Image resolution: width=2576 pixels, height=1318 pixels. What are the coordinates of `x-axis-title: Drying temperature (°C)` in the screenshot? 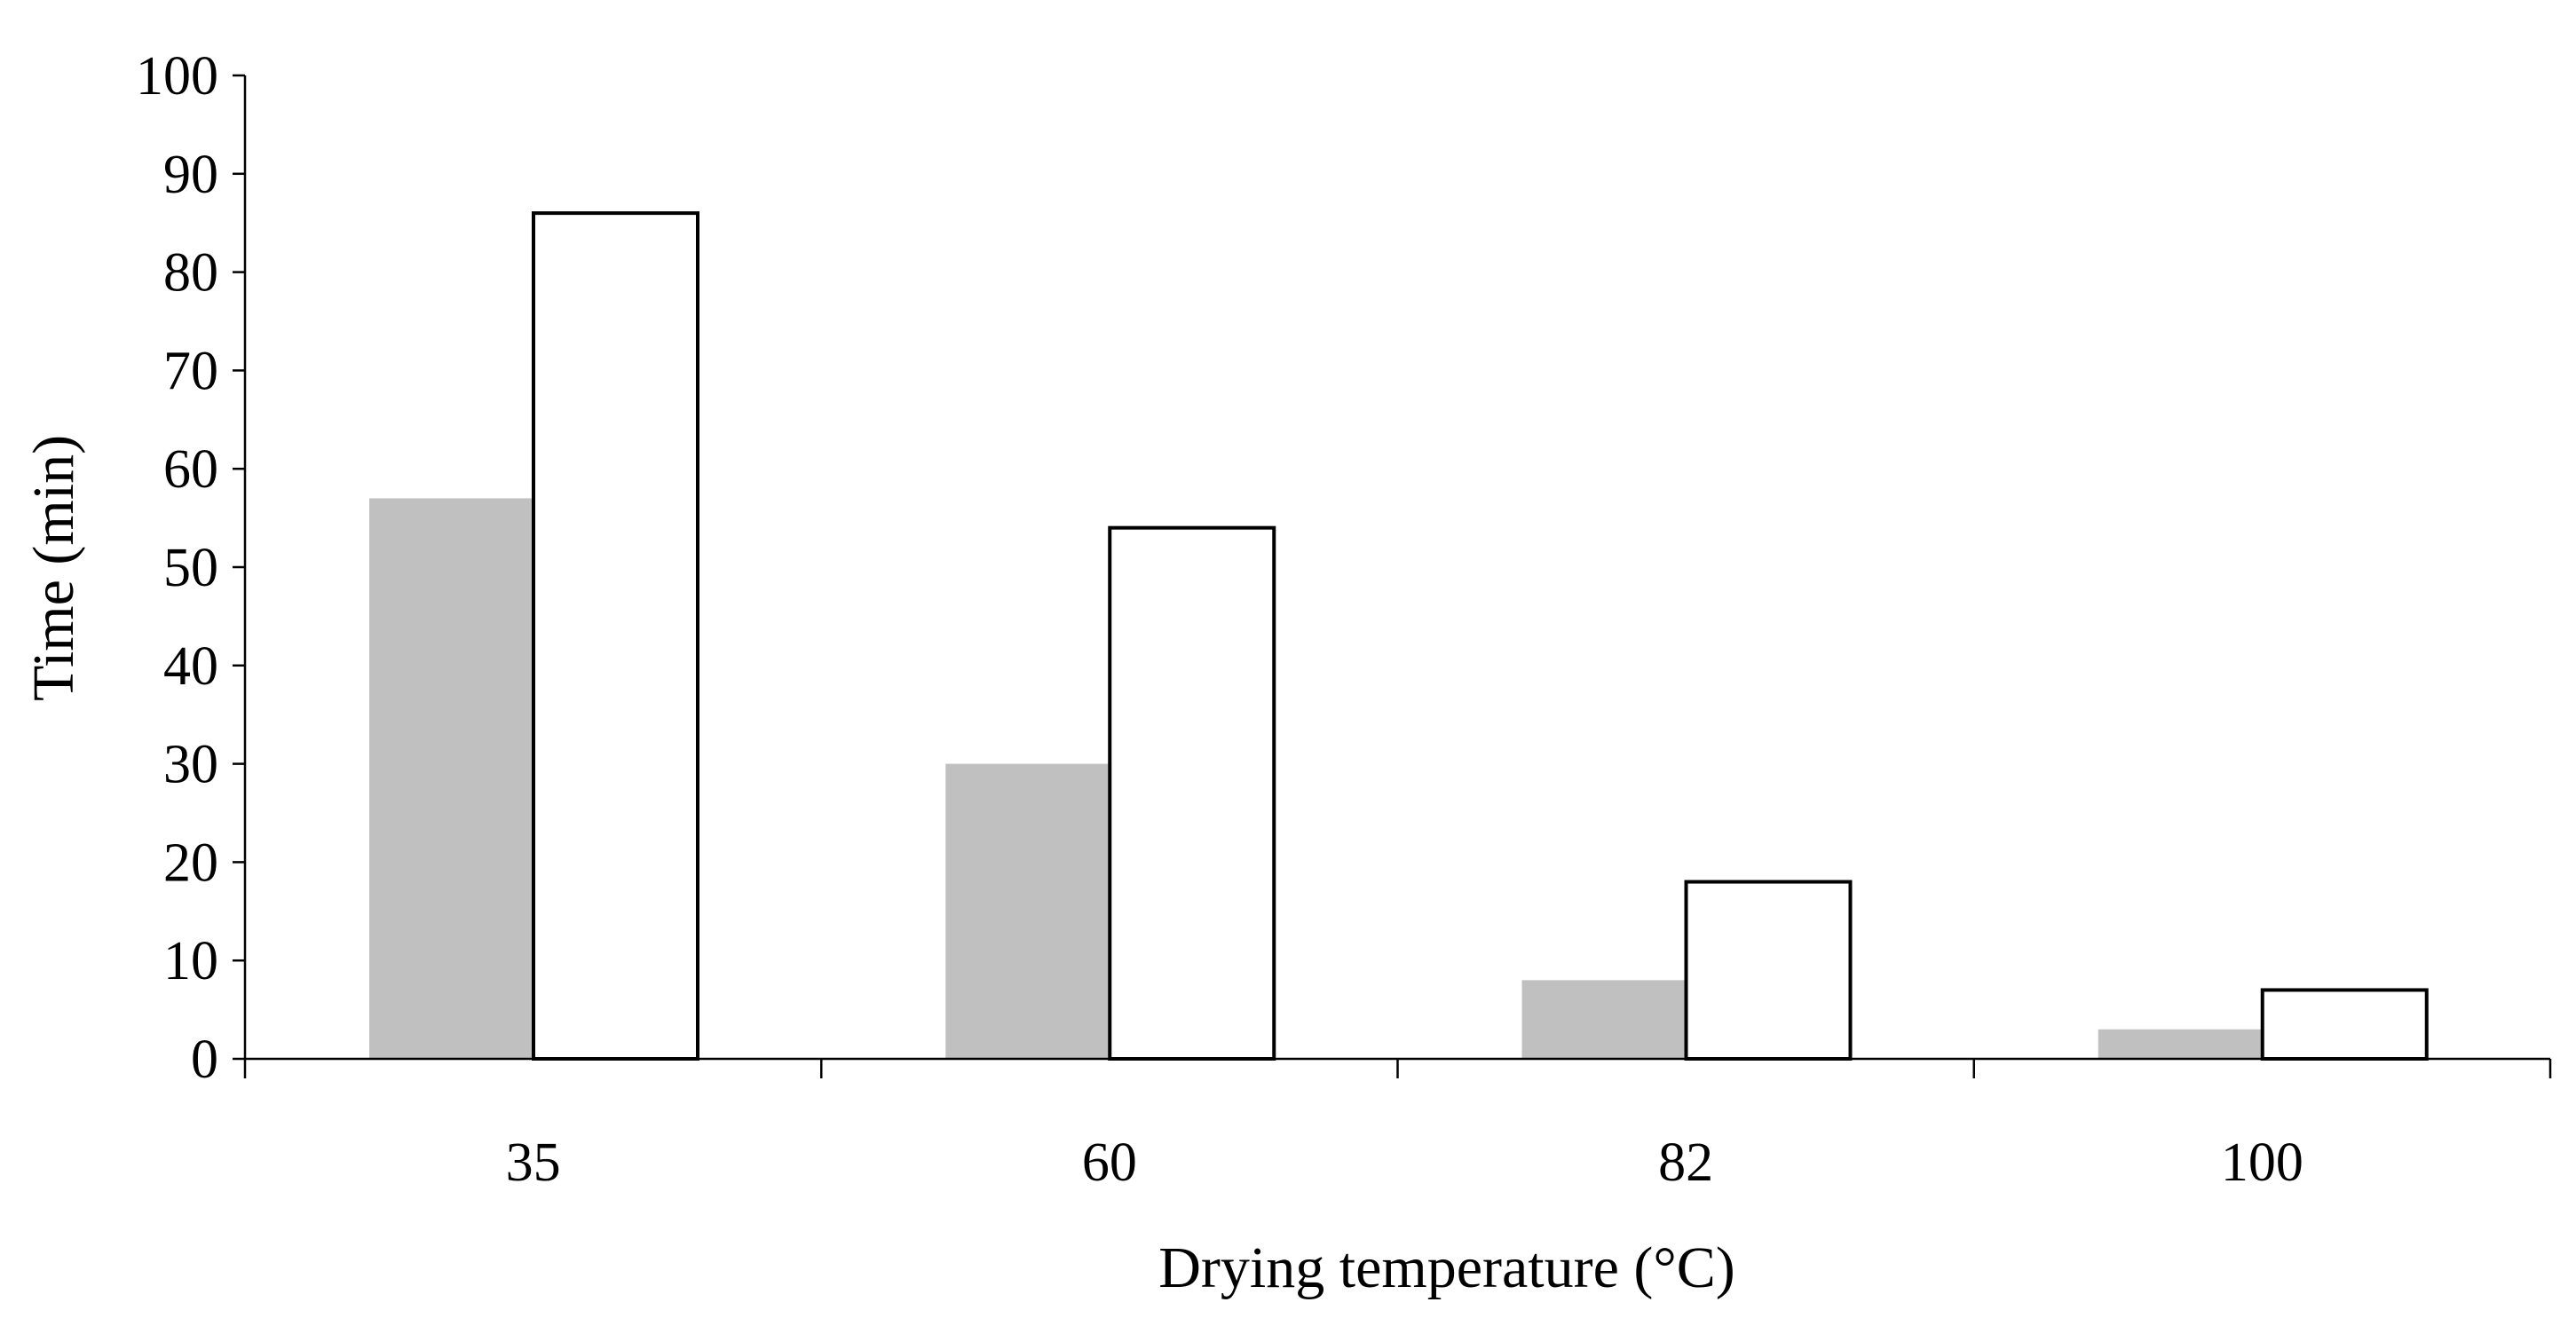 It's located at (1446, 1267).